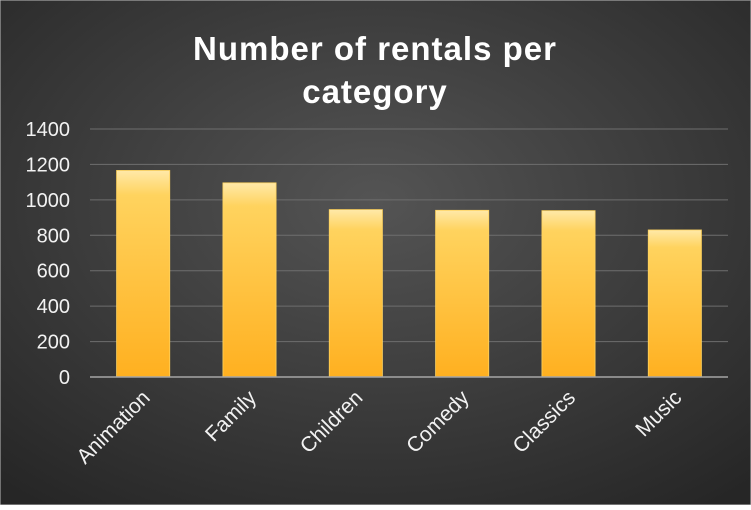 The width and height of the screenshot is (751, 510). I want to click on bar-music, so click(674, 303).